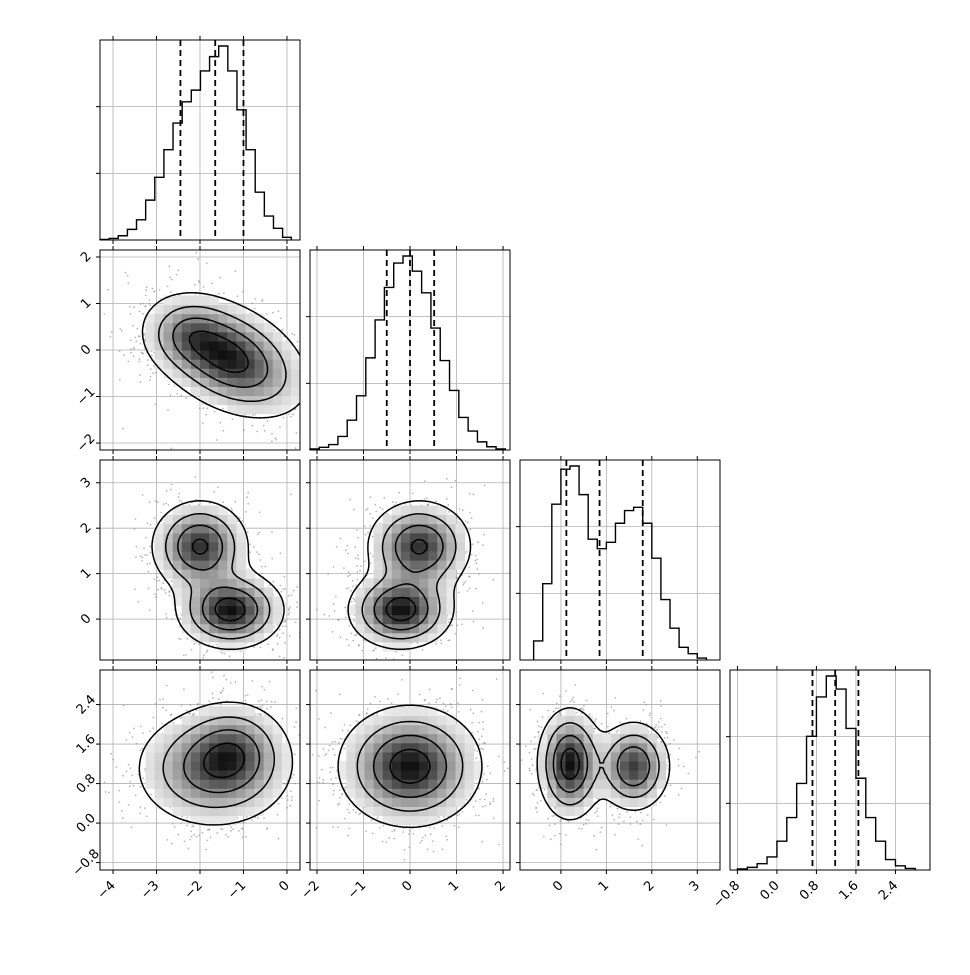  I want to click on y-tick-label: 3, so click(86, 483).